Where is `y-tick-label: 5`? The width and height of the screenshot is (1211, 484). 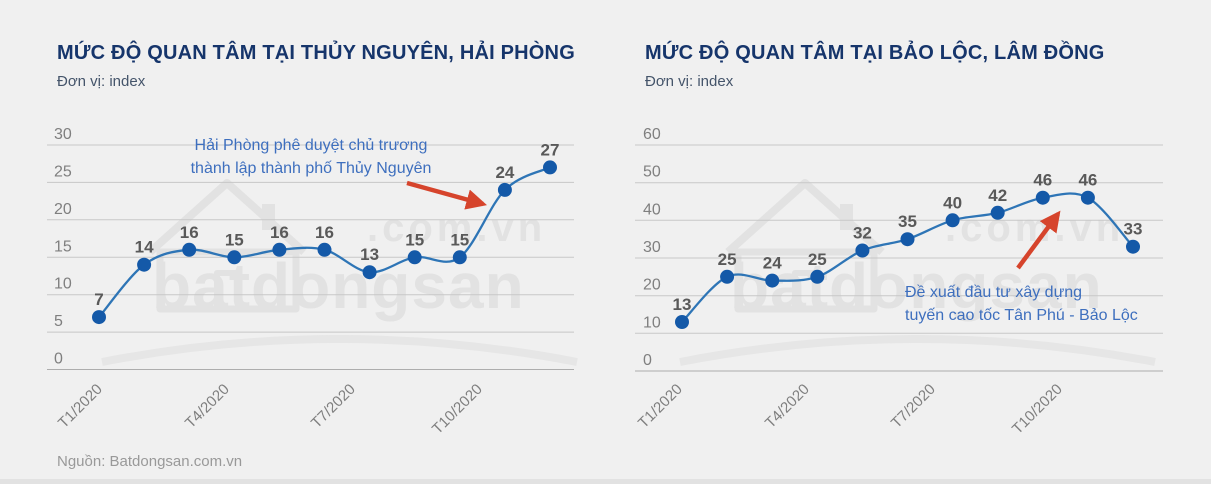 y-tick-label: 5 is located at coordinates (58, 321).